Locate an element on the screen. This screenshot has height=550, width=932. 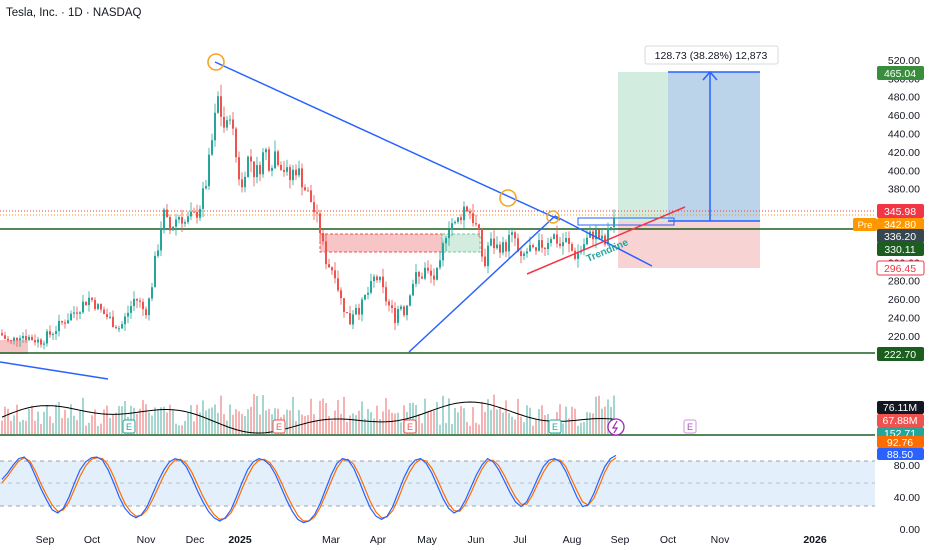
target-zone-blue is located at coordinates (714, 146).